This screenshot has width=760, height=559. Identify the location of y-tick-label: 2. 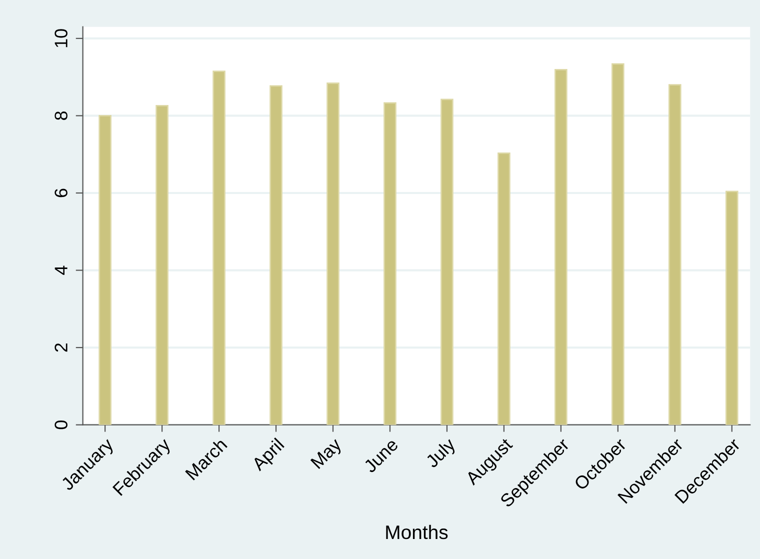
(61, 347).